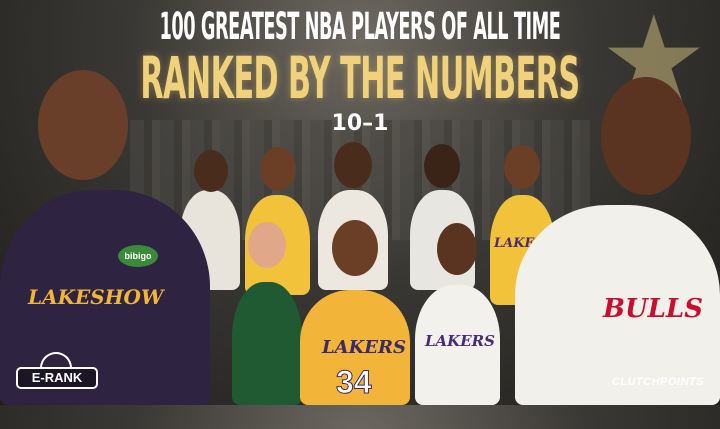  Describe the element at coordinates (657, 382) in the screenshot. I see `clutchpoints-logo: CLUTCHPOINTS` at that location.